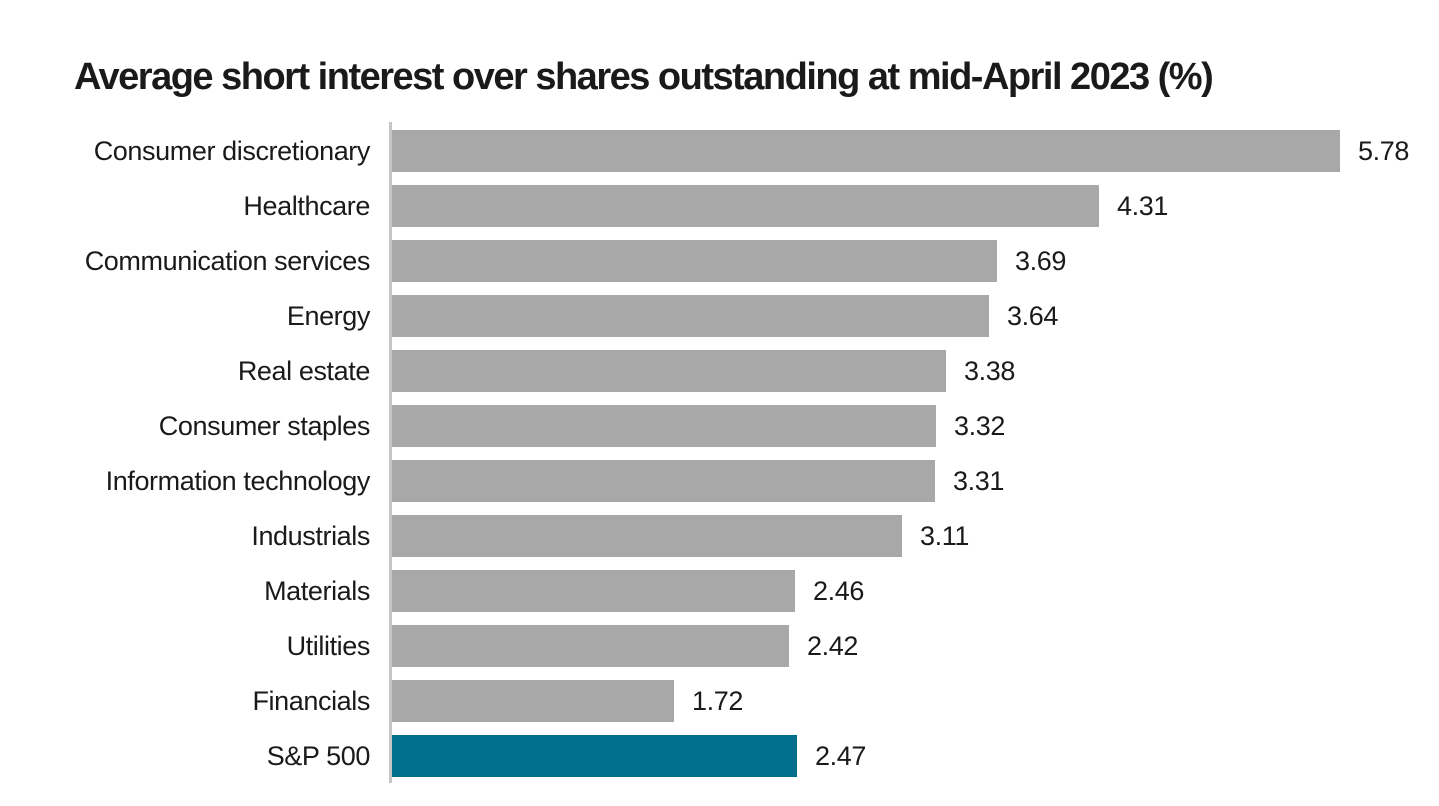 The width and height of the screenshot is (1439, 806). What do you see at coordinates (306, 206) in the screenshot?
I see `category-label: Healthcare` at bounding box center [306, 206].